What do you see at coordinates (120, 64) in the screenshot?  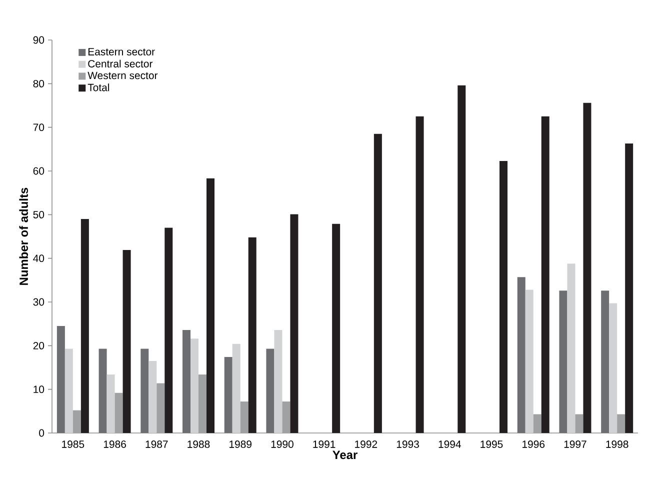 I see `legend-label: Central sector` at bounding box center [120, 64].